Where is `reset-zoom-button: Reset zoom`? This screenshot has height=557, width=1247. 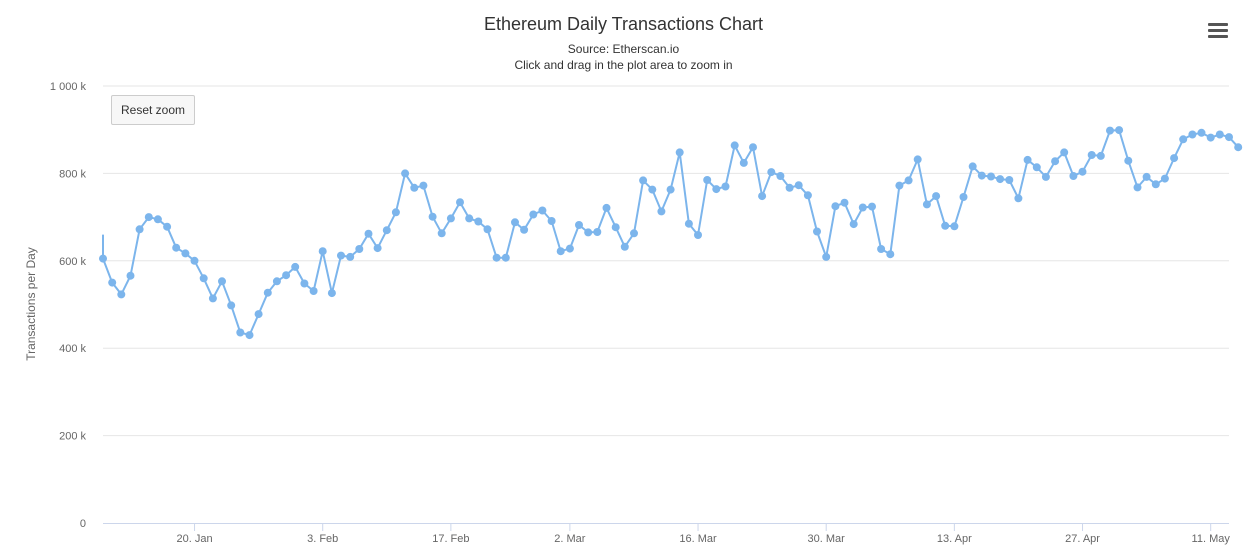 reset-zoom-button: Reset zoom is located at coordinates (153, 110).